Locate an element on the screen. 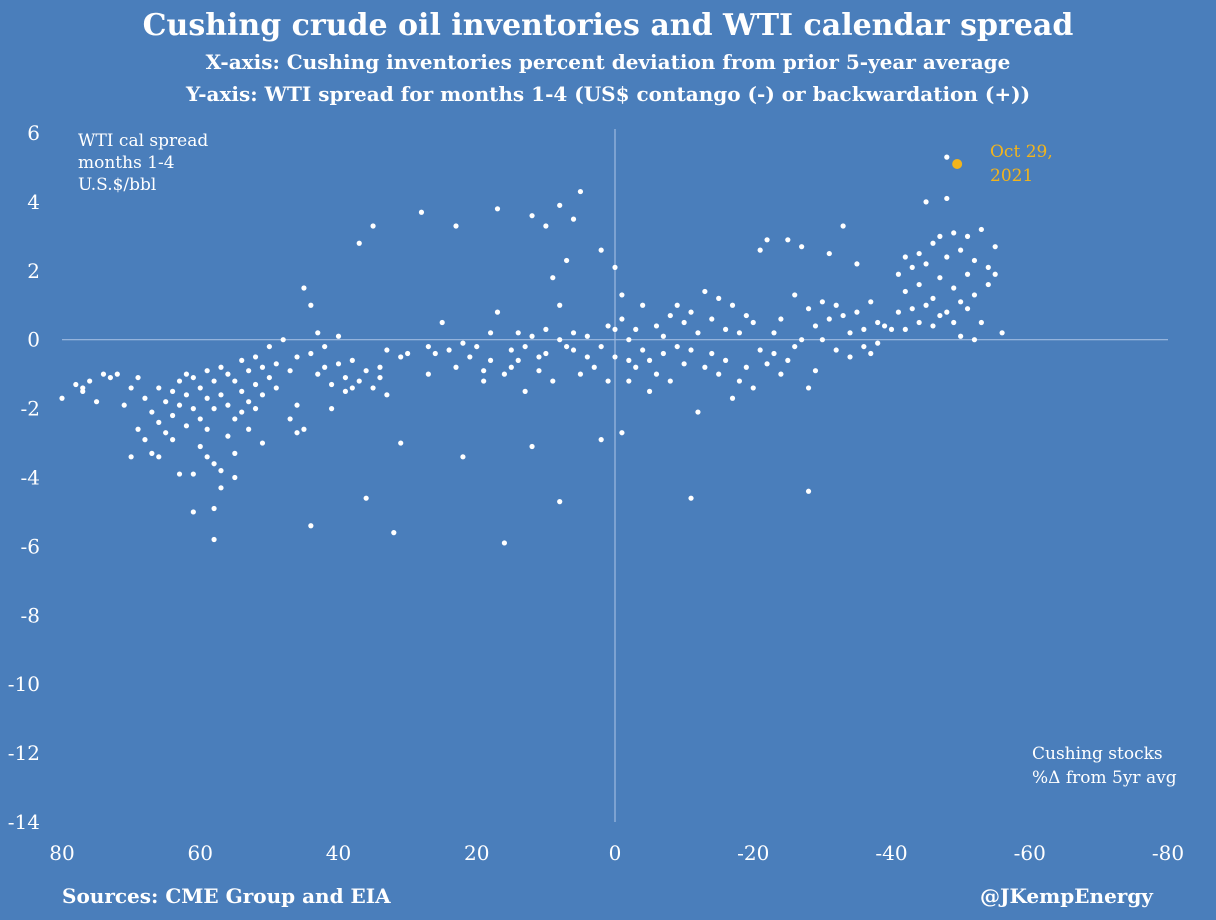 Image resolution: width=1216 pixels, height=920 pixels. y-tick-label: 0 is located at coordinates (33, 340).